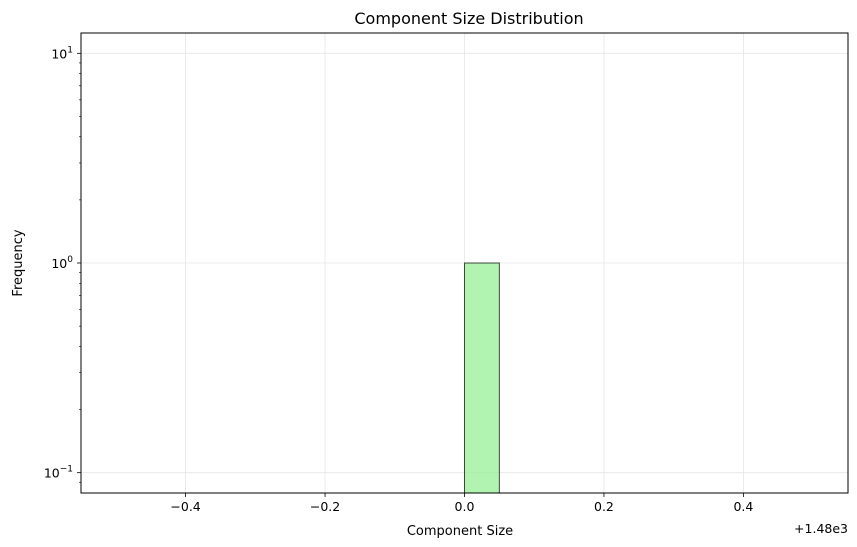  What do you see at coordinates (821, 528) in the screenshot?
I see `x-offset-label: +1.48e3` at bounding box center [821, 528].